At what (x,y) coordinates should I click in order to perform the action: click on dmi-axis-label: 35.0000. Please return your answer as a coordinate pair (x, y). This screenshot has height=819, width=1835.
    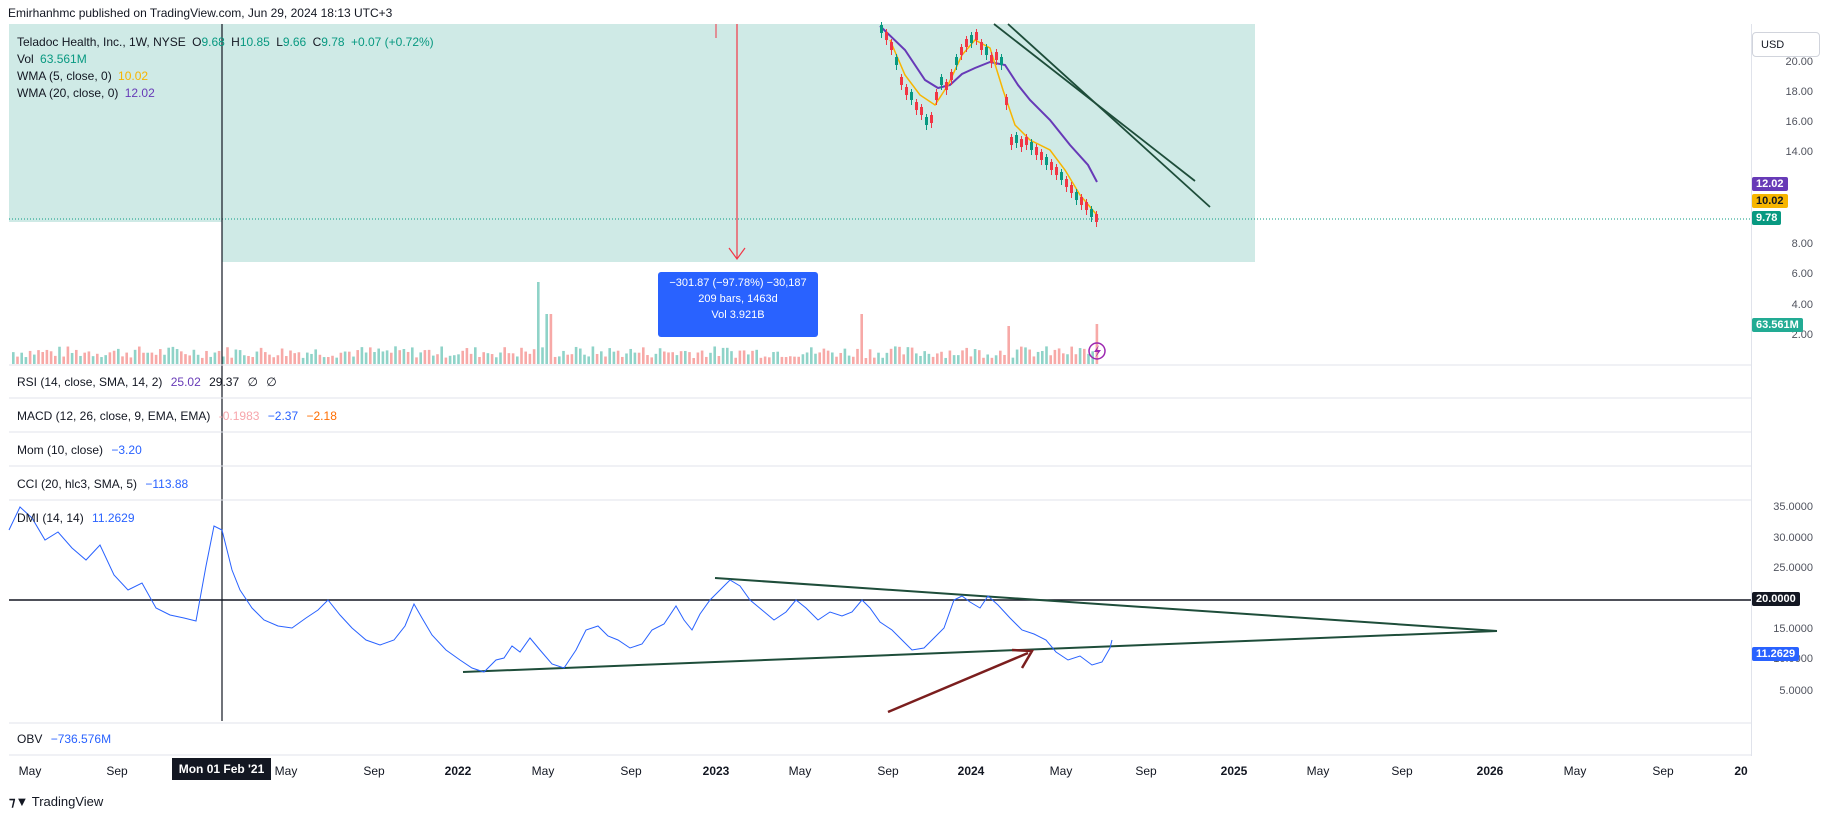
    Looking at the image, I should click on (1793, 507).